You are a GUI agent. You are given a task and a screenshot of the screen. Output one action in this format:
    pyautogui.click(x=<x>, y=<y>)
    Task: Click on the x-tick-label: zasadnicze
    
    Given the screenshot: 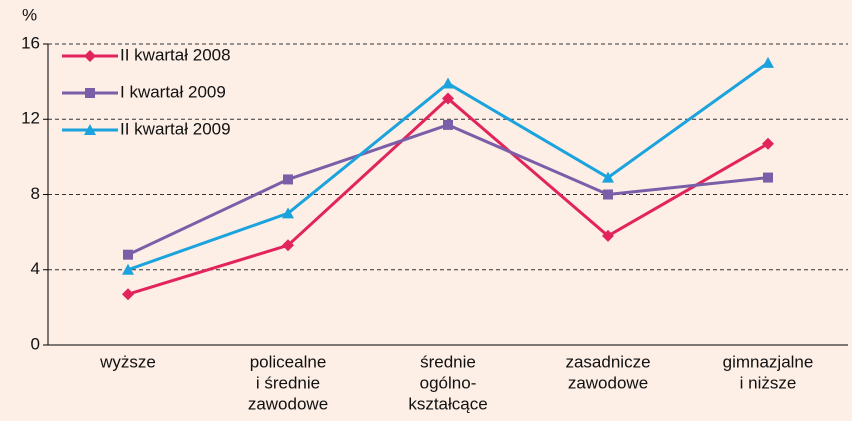 What is the action you would take?
    pyautogui.click(x=607, y=361)
    